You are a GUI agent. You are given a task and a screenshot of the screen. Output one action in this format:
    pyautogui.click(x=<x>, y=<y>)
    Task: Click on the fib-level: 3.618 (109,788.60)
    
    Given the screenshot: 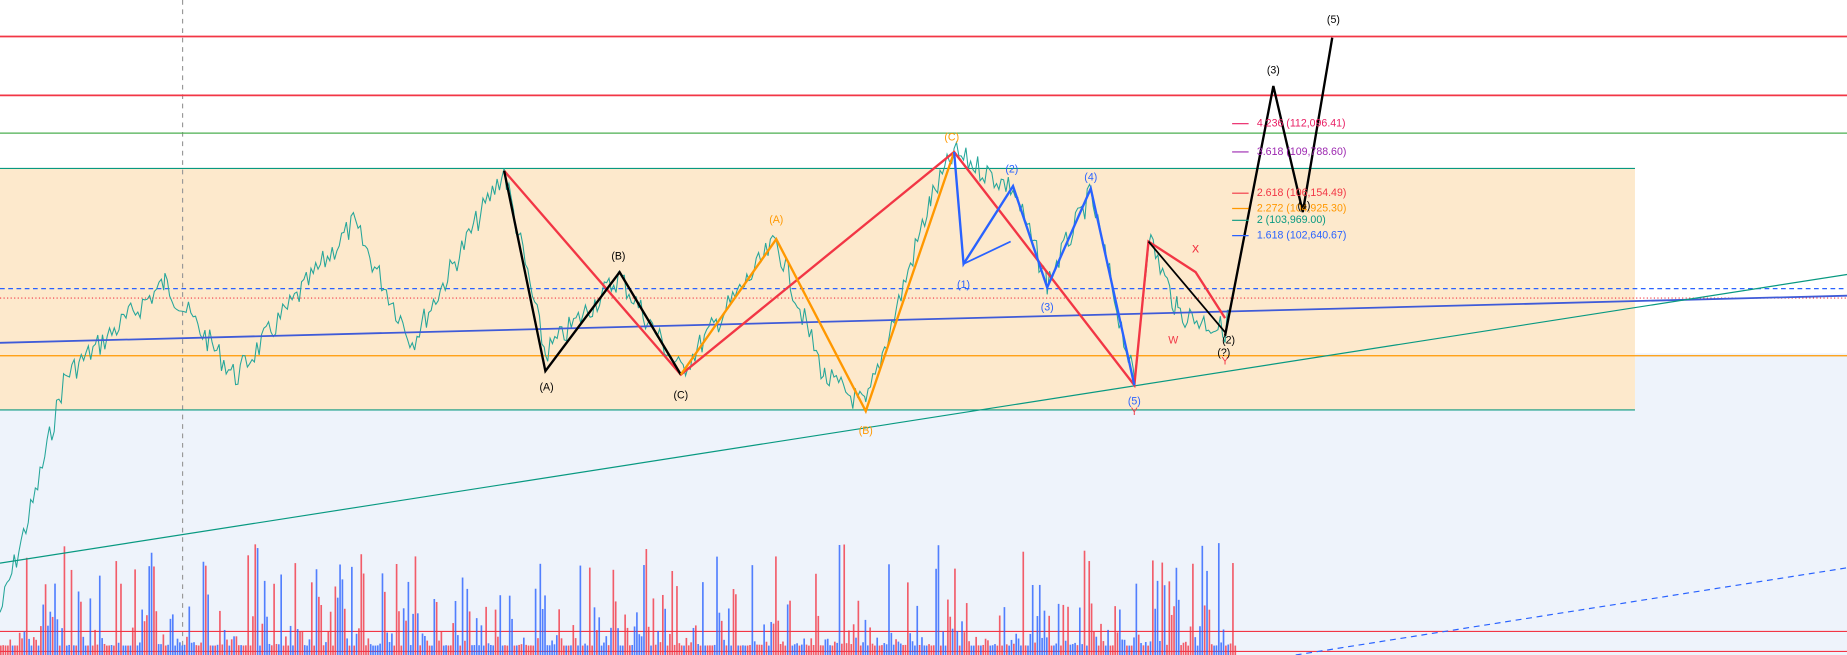 What is the action you would take?
    pyautogui.click(x=1289, y=152)
    